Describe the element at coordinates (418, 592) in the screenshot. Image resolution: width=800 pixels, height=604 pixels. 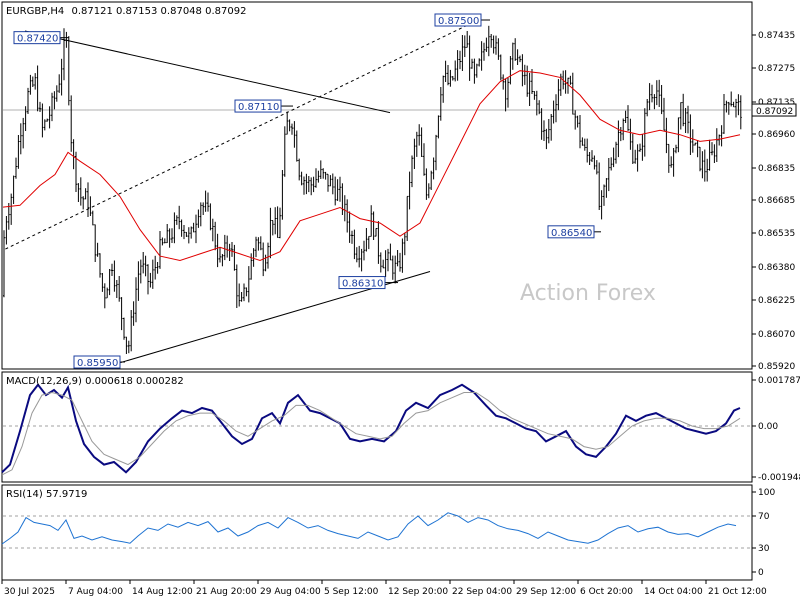
I see `time-axis-label: 12 Sep 20:00` at that location.